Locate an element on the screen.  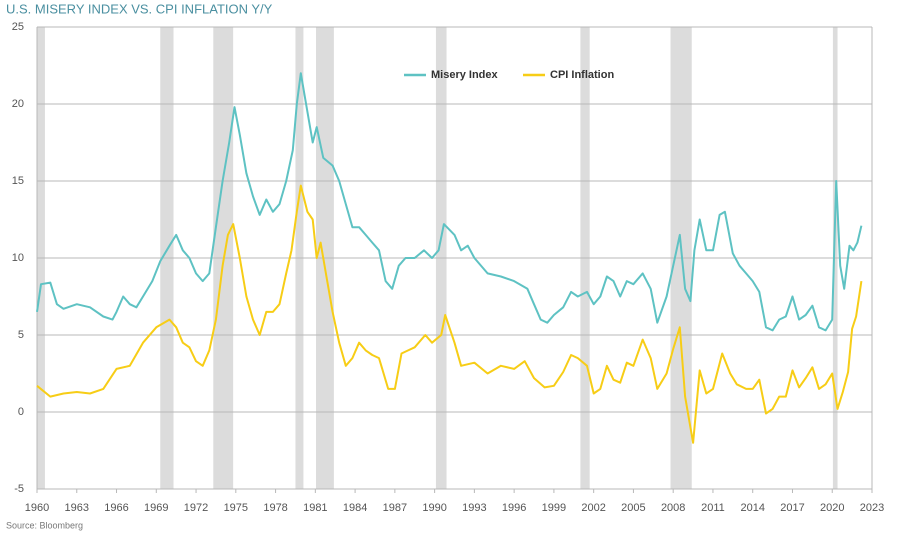
y-tick-label: 15 is located at coordinates (18, 181).